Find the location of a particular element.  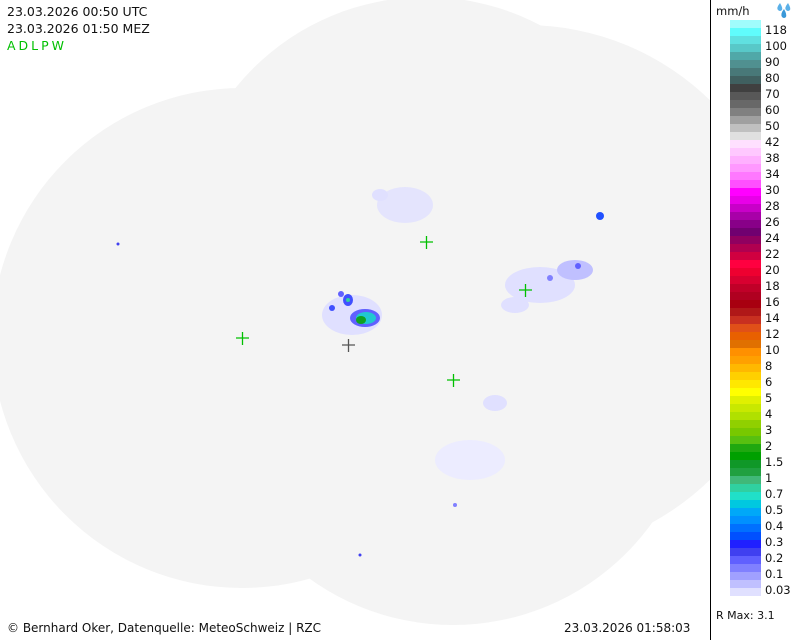

scale-label: 28 is located at coordinates (772, 206).